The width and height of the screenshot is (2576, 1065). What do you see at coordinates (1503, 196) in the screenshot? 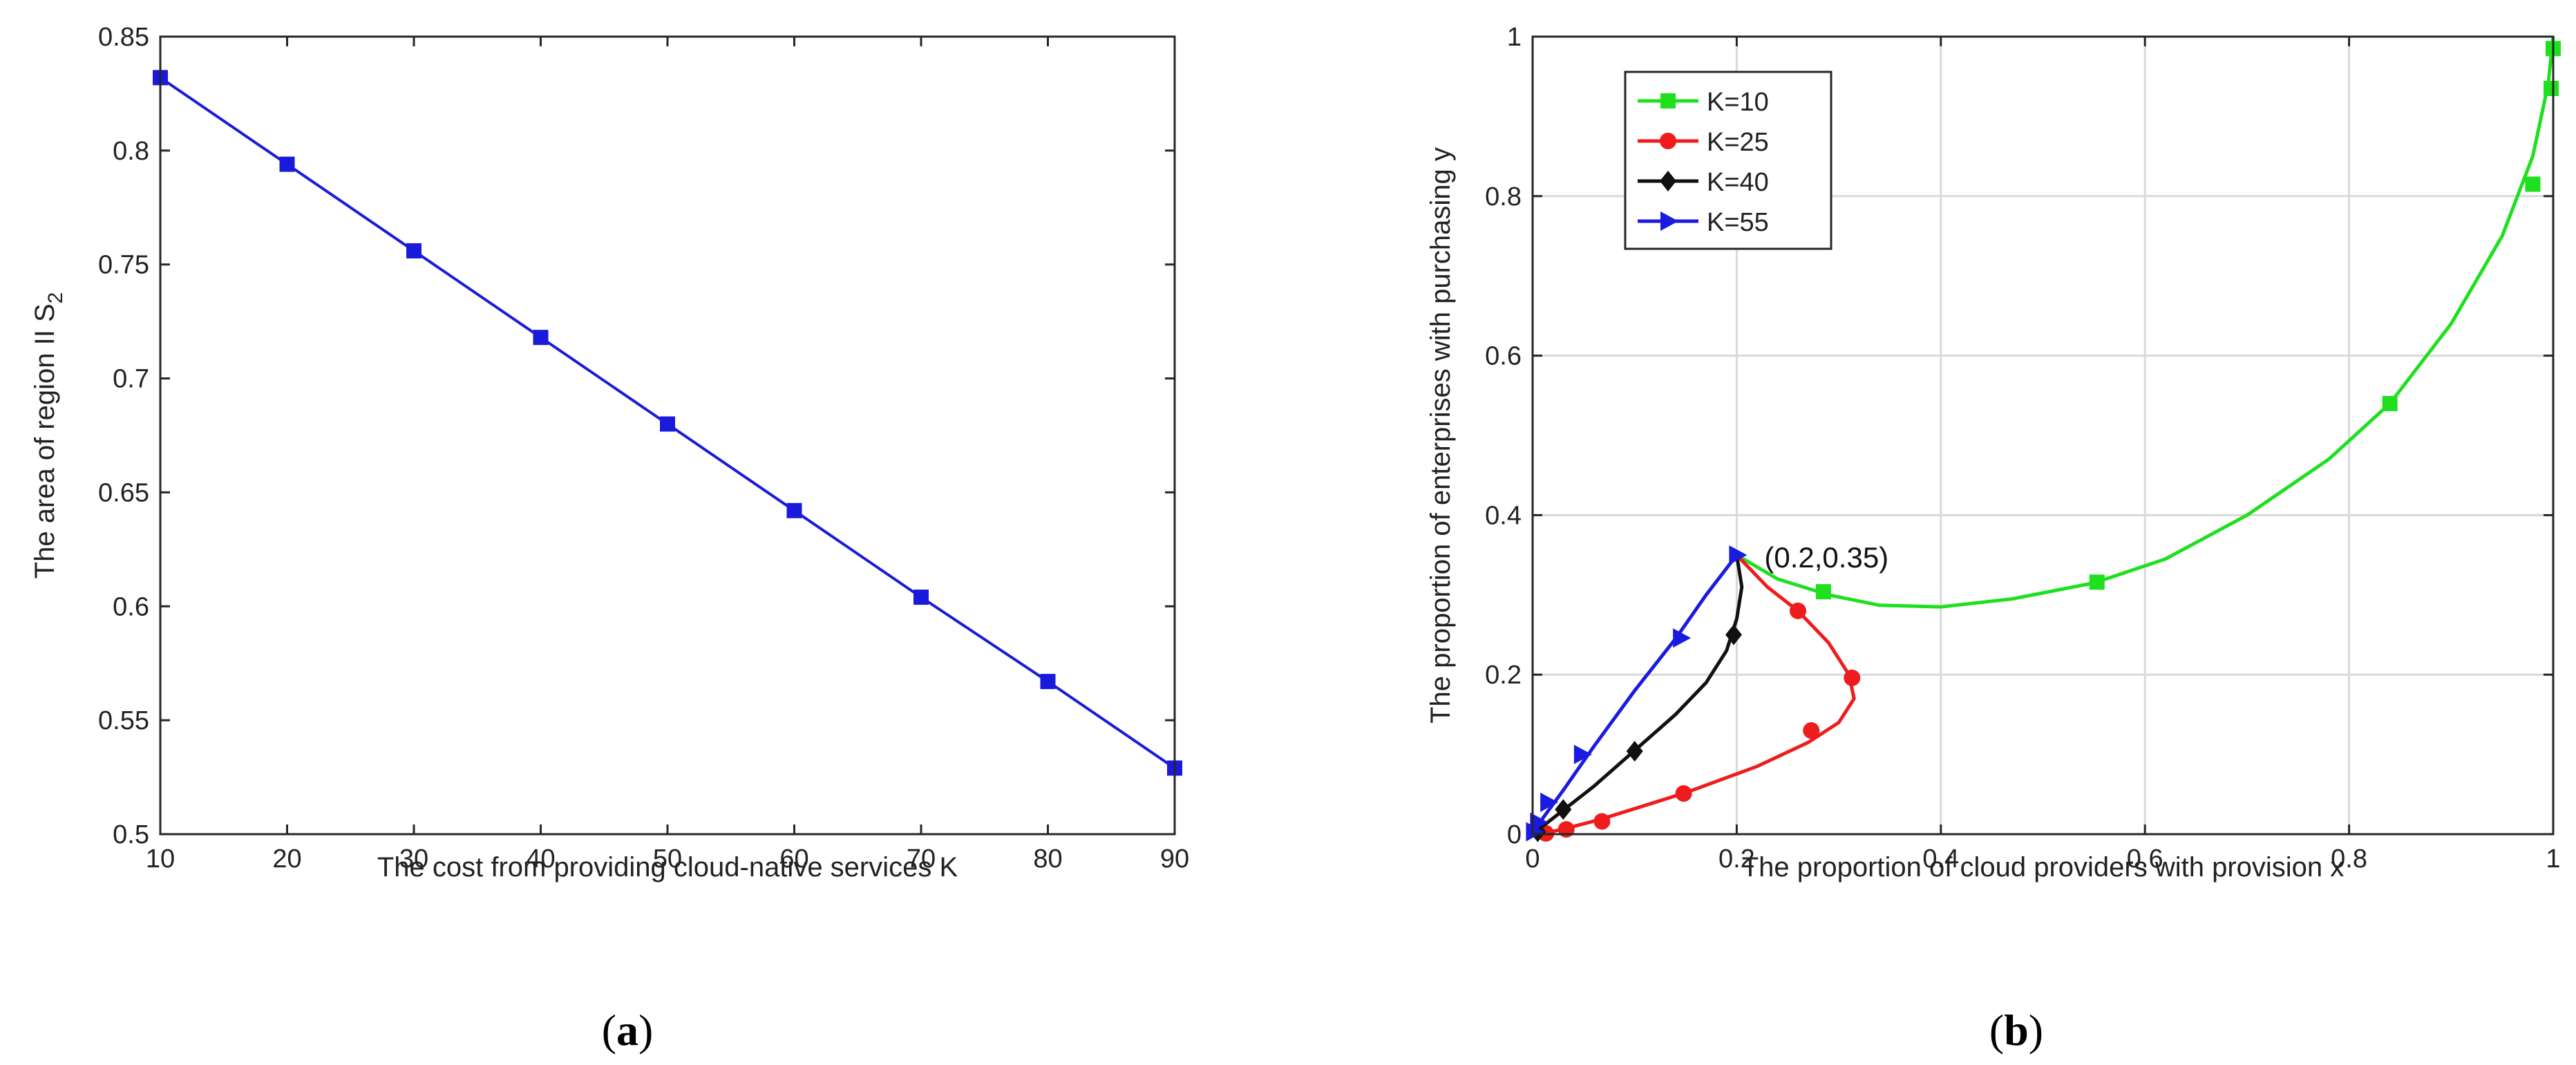
I see `panel-b-y-tick-label: 0.8` at bounding box center [1503, 196].